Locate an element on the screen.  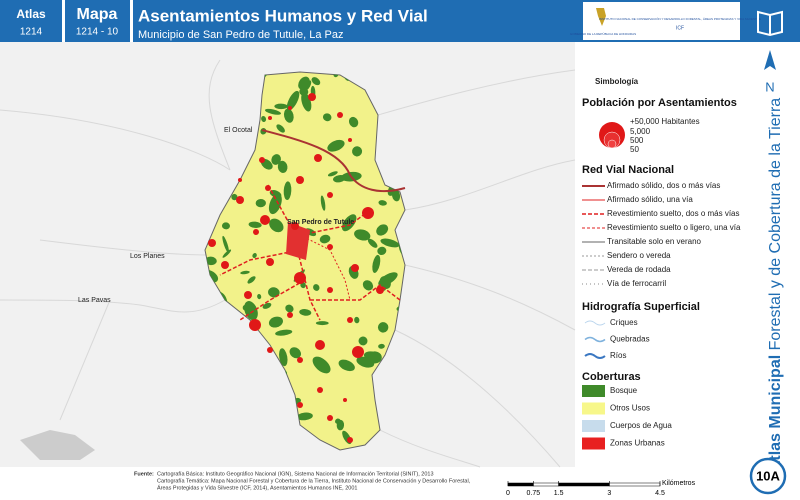
map-label: Mapa is located at coordinates (97, 14).